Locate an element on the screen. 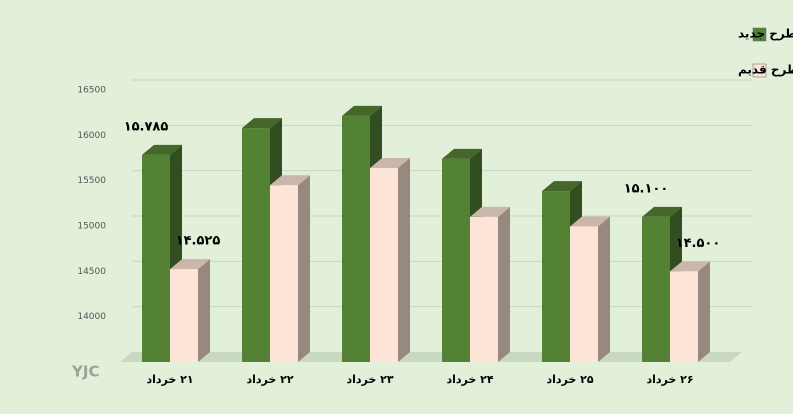 The width and height of the screenshot is (793, 414). x-tick-label: ۲۲ خرداد is located at coordinates (269, 379).